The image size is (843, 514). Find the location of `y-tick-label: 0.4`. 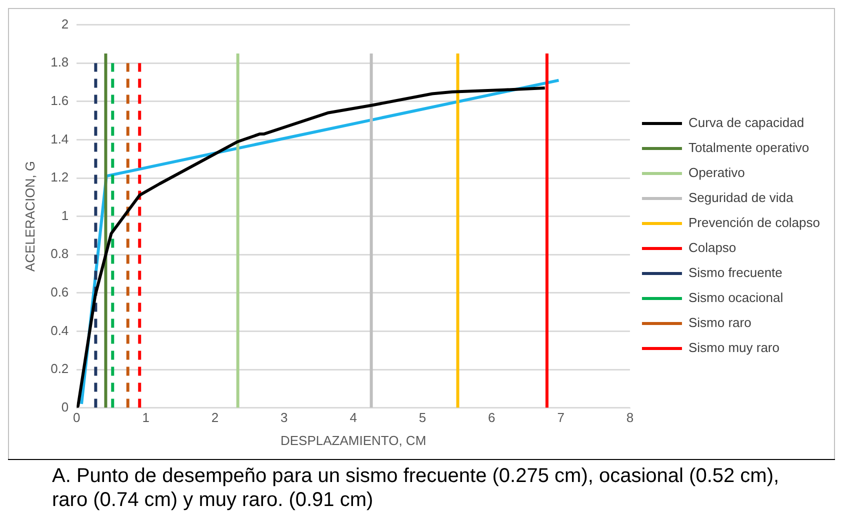

y-tick-label: 0.4 is located at coordinates (59, 330).